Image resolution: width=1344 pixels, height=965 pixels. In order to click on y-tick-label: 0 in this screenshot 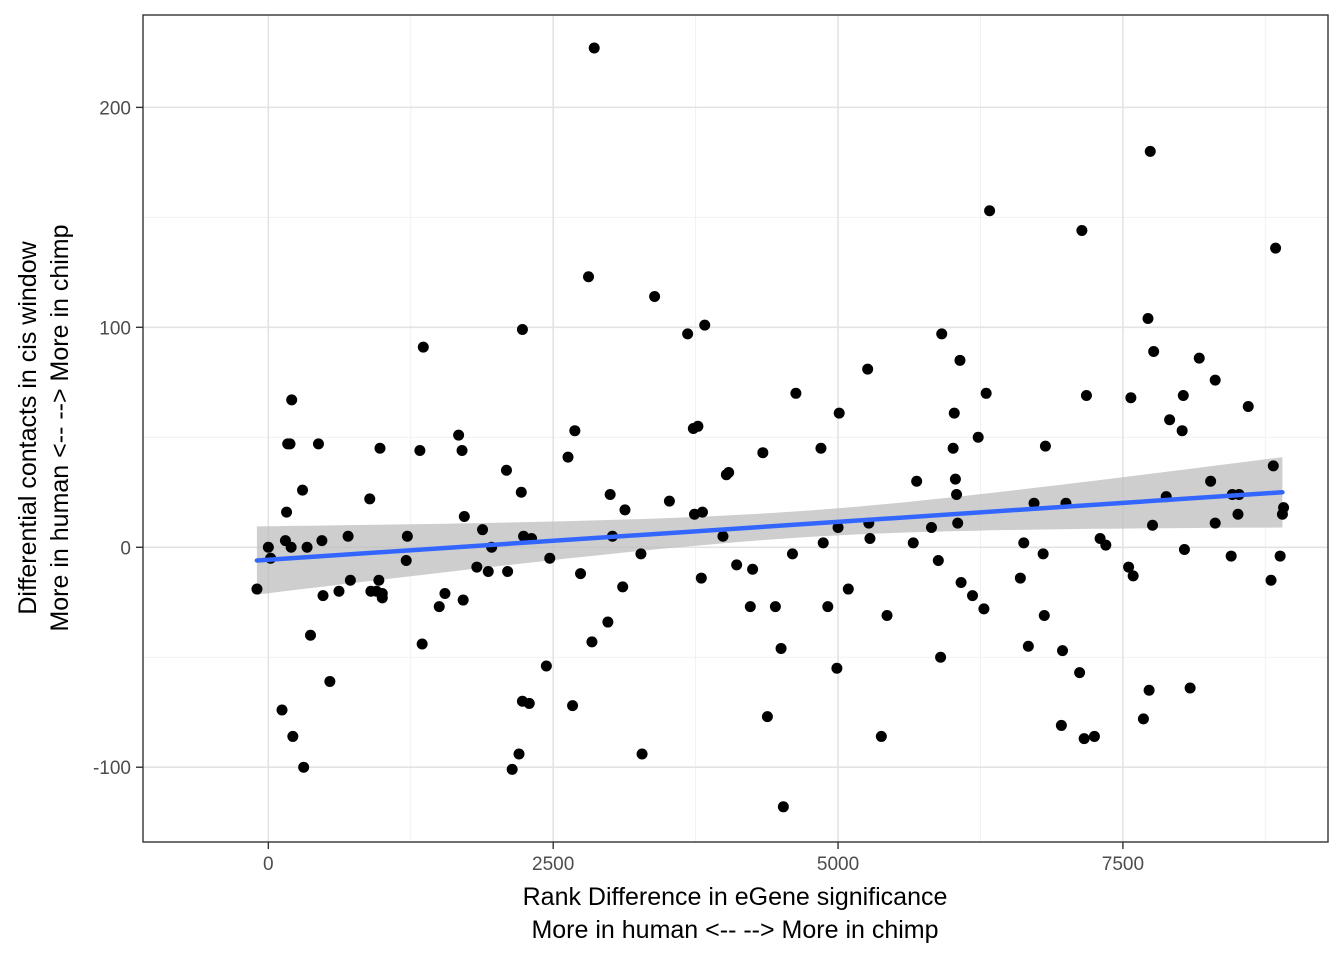, I will do `click(125, 548)`.